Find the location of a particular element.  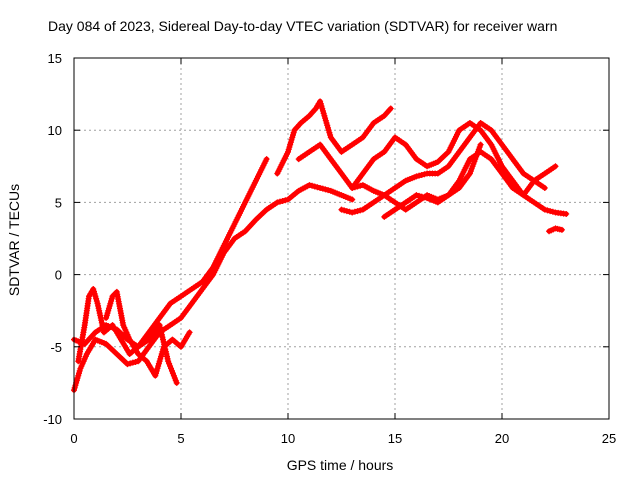

y-tick-label: -10 is located at coordinates (52, 419).